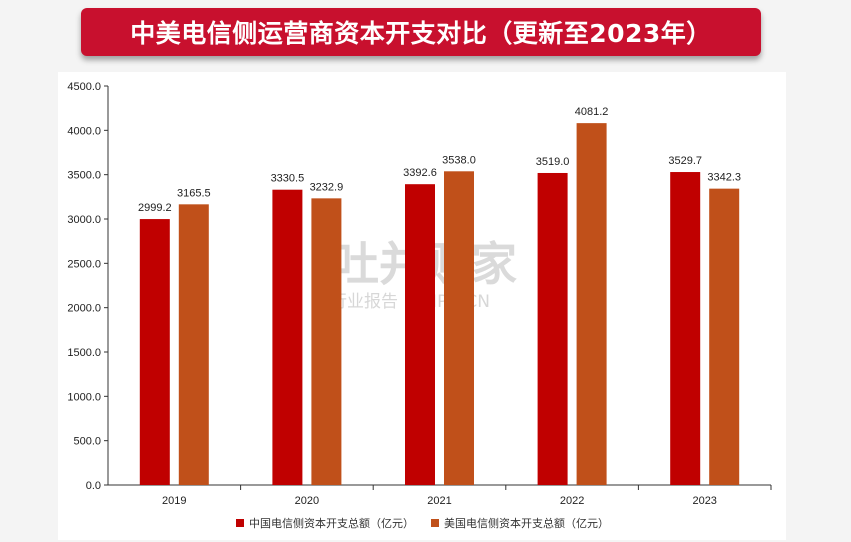 The image size is (851, 542). What do you see at coordinates (724, 178) in the screenshot?
I see `data-label: 3342.3` at bounding box center [724, 178].